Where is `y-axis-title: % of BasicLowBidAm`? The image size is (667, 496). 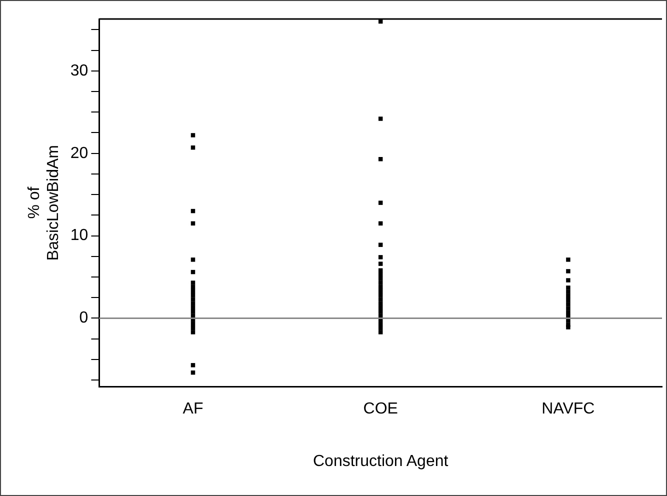 y-axis-title: % of BasicLowBidAm is located at coordinates (44, 202).